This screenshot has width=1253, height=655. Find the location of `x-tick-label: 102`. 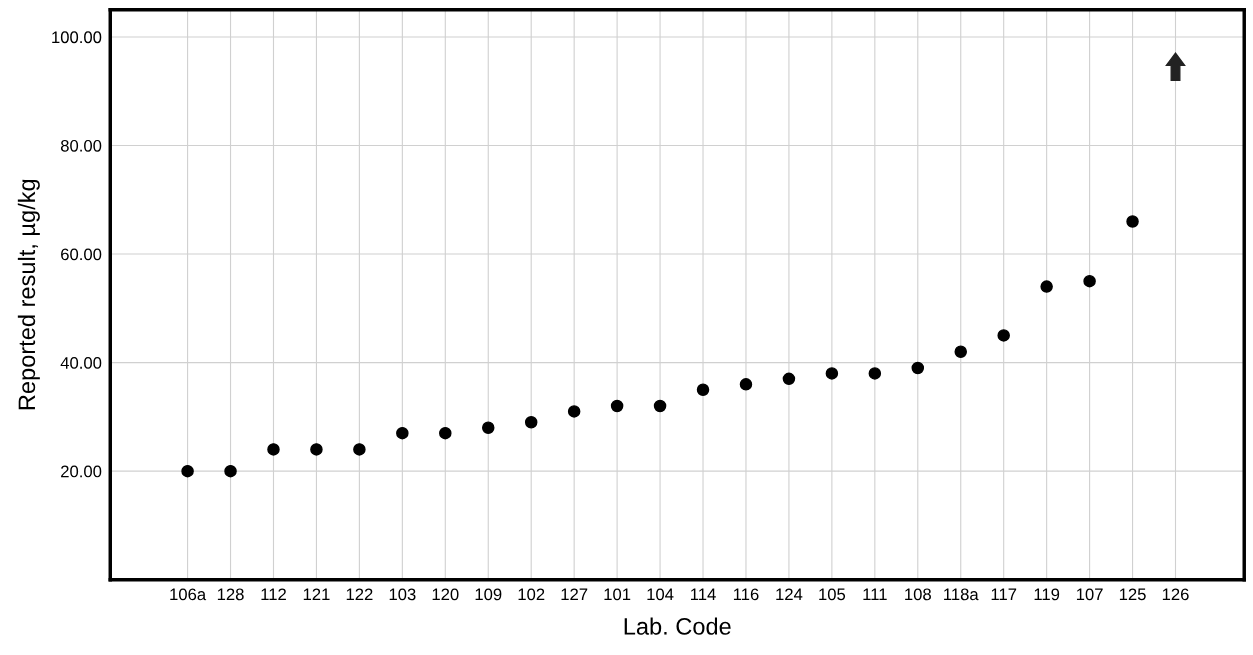

x-tick-label: 102 is located at coordinates (531, 594).